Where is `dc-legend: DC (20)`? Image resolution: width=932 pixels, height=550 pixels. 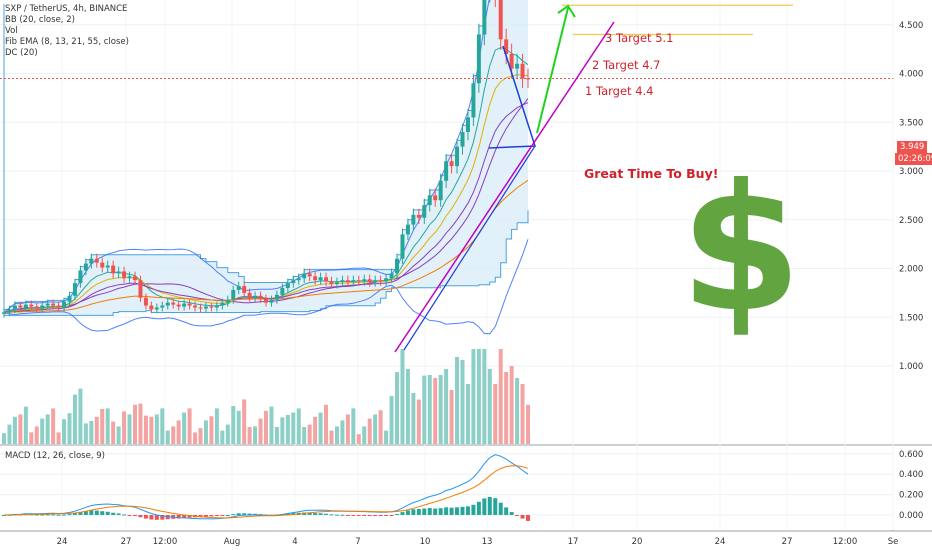 dc-legend: DC (20) is located at coordinates (21, 53).